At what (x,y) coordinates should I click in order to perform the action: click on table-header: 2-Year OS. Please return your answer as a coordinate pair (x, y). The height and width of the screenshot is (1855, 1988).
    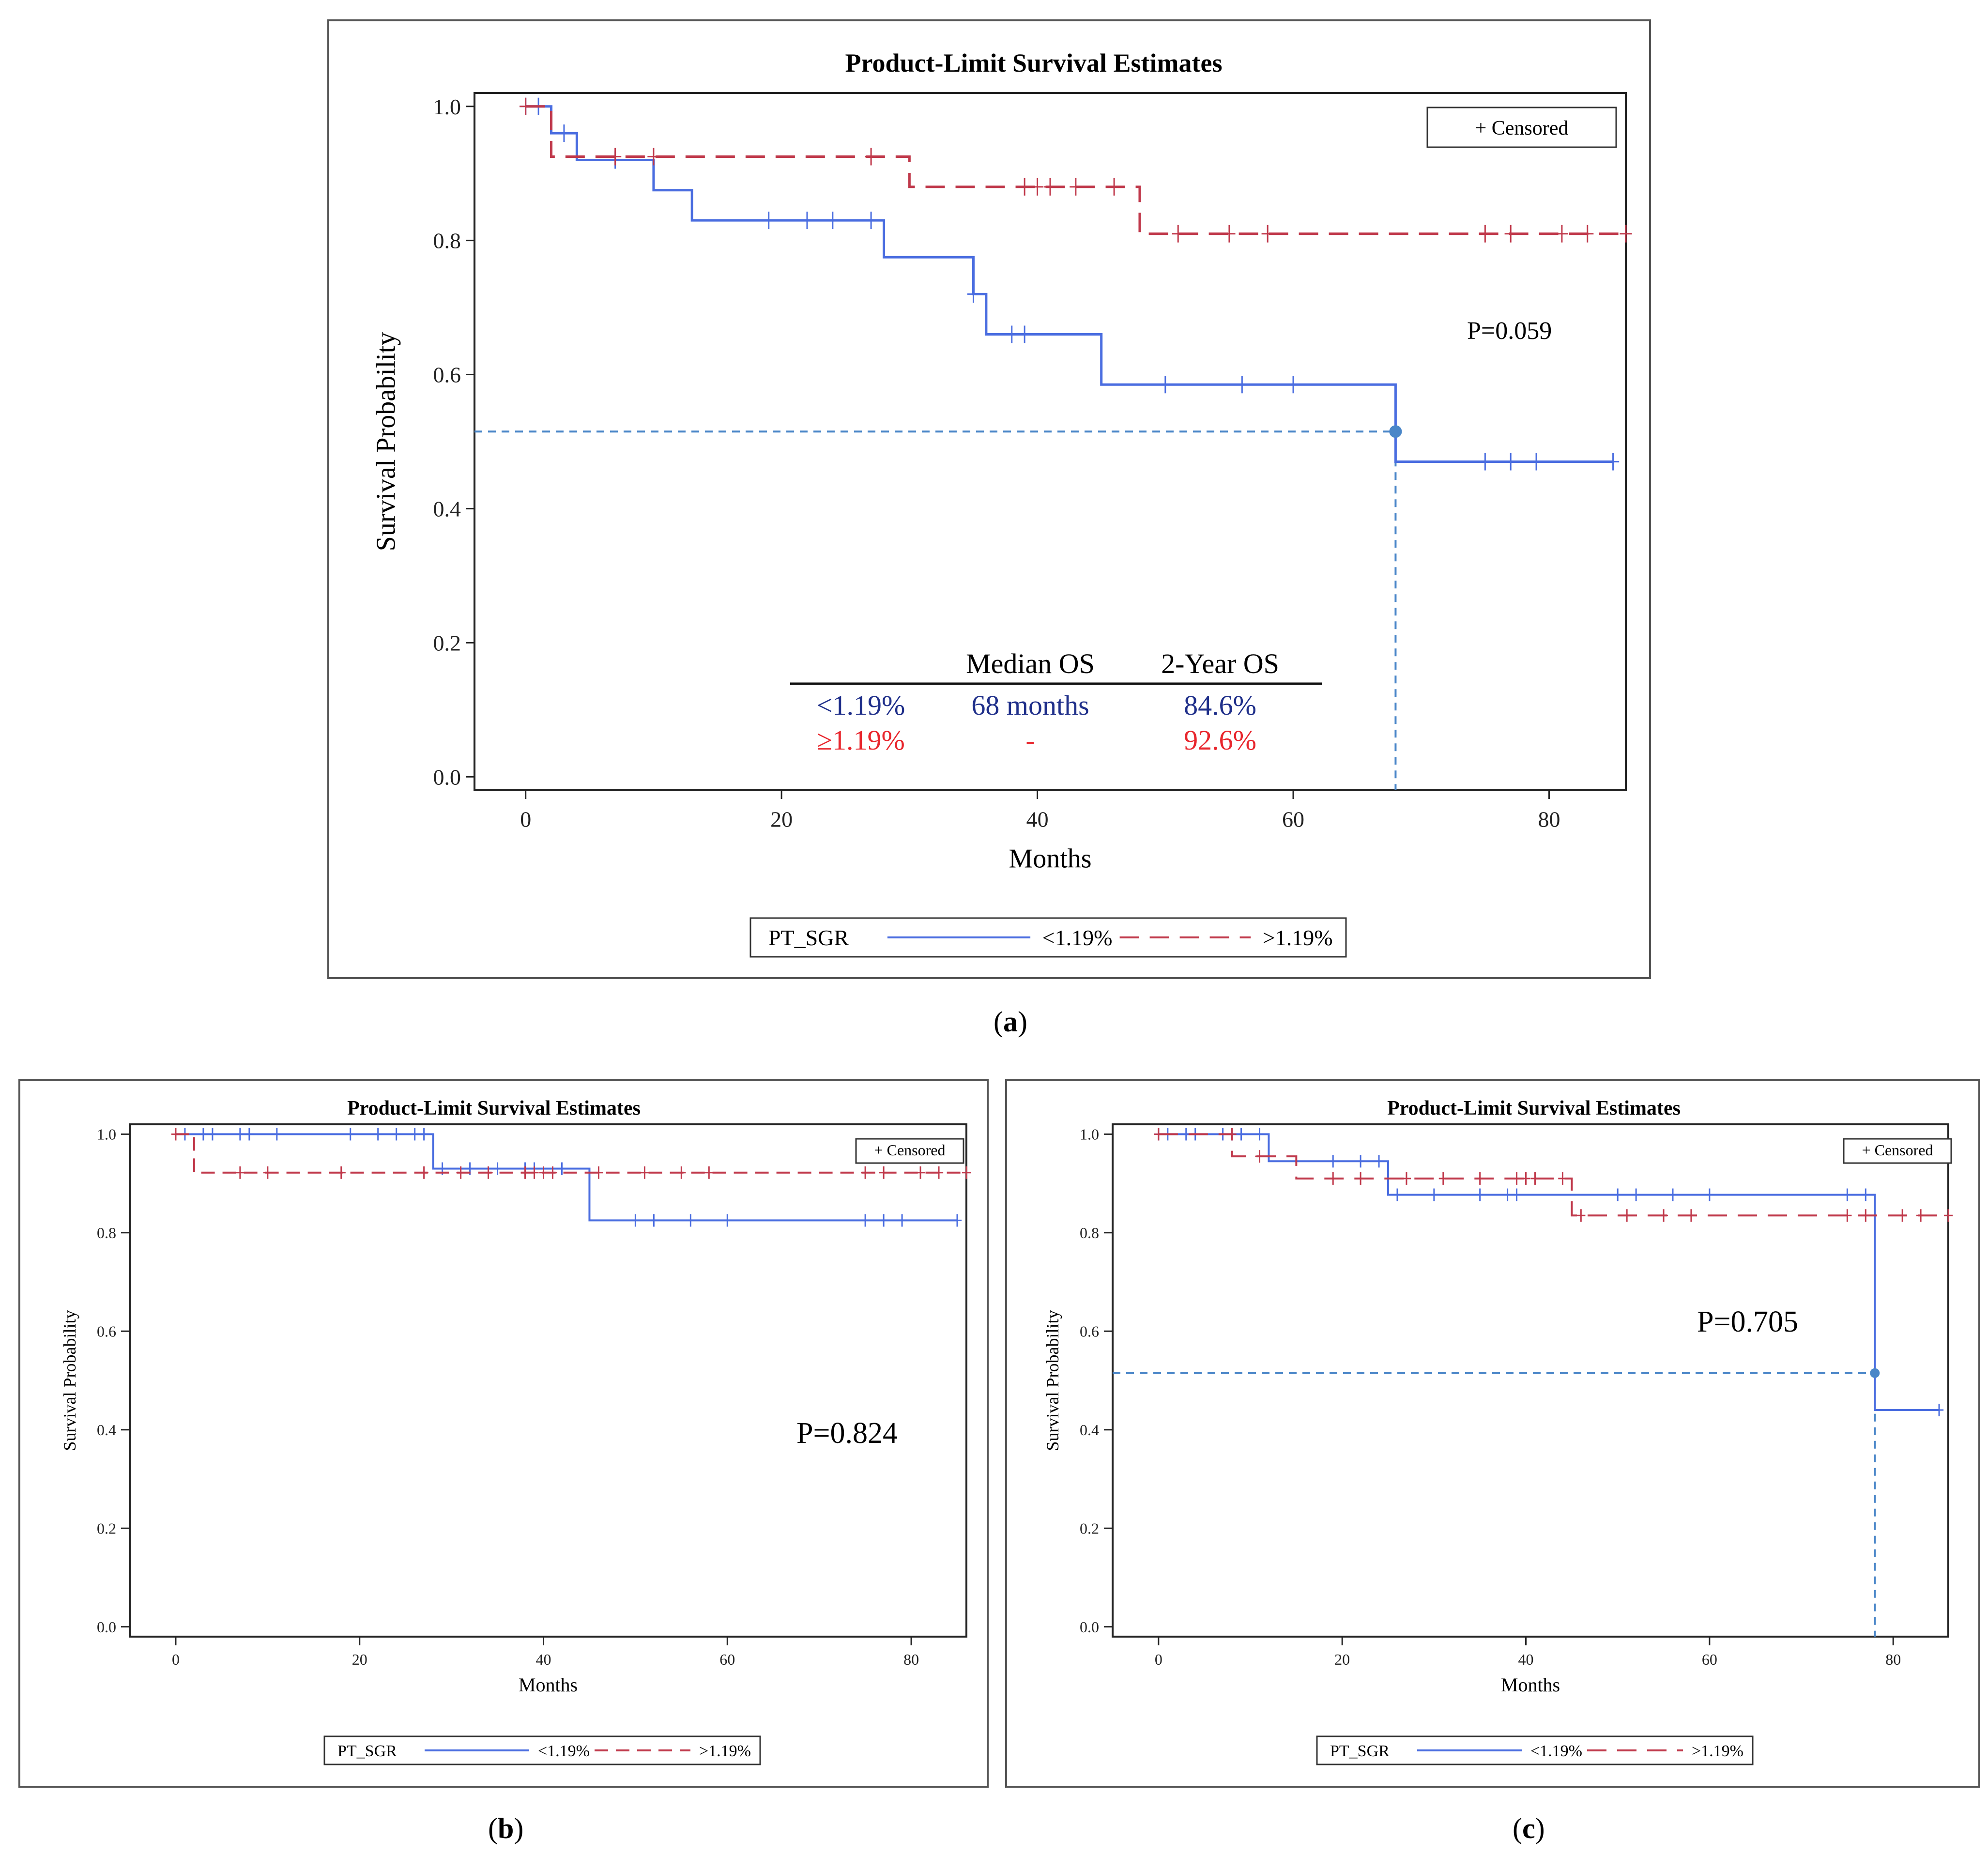
    Looking at the image, I should click on (1220, 663).